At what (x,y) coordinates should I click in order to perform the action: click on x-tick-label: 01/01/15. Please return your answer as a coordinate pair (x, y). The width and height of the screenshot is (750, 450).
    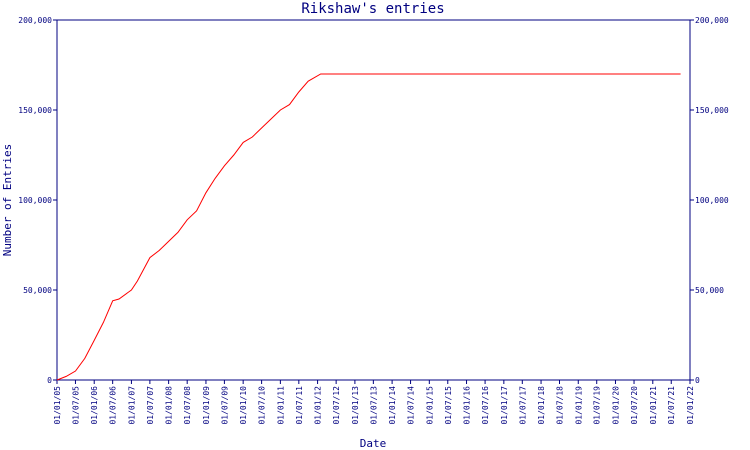
    Looking at the image, I should click on (429, 405).